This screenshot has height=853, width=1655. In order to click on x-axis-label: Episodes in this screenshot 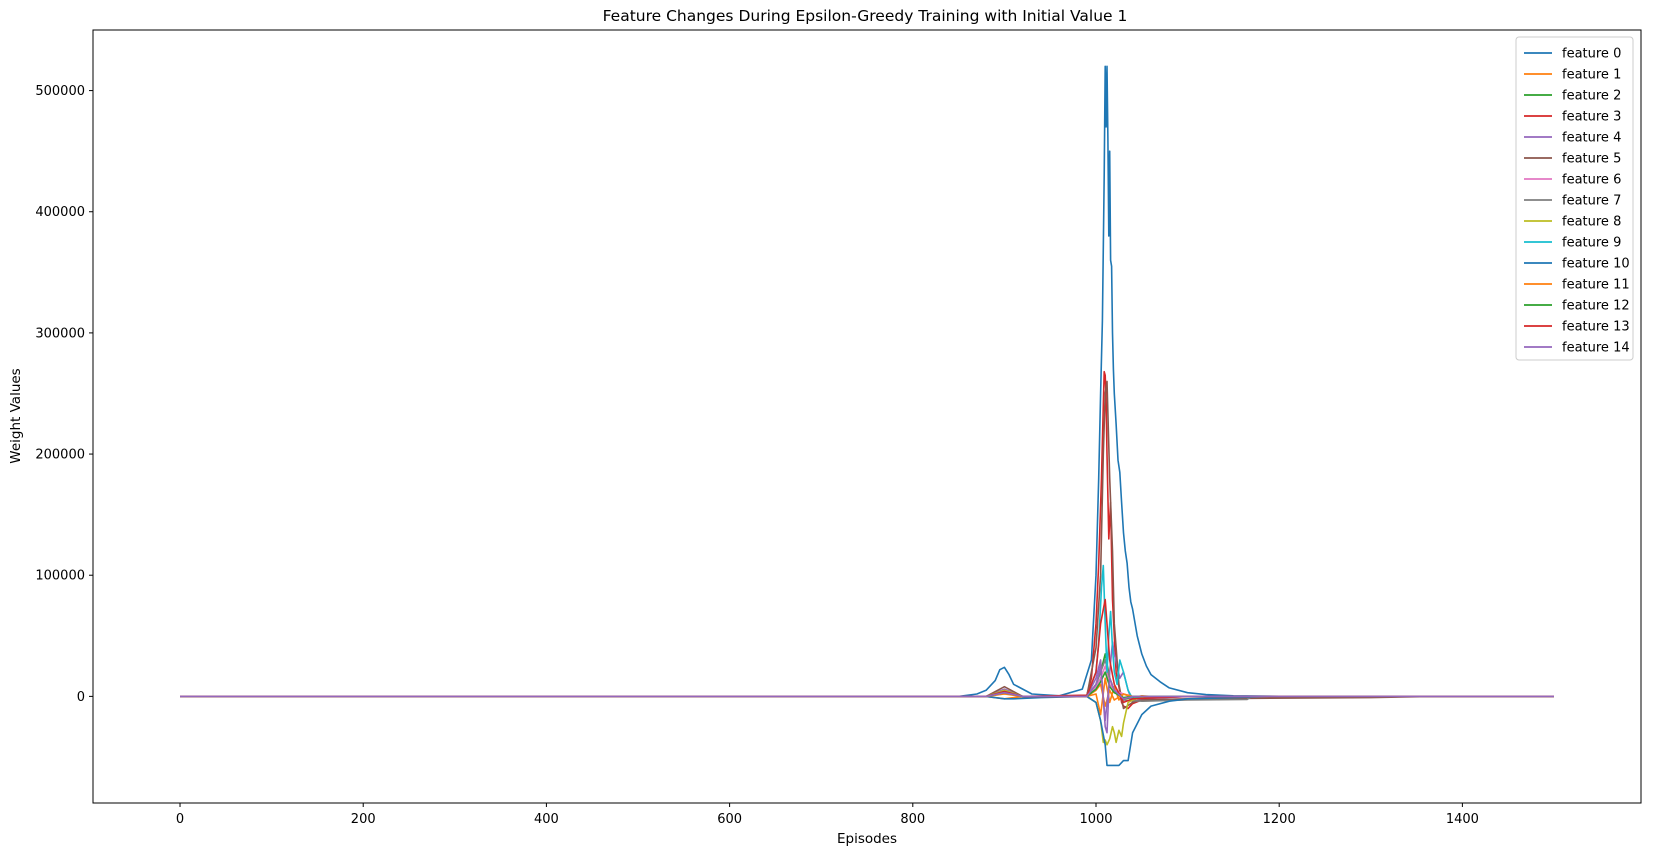, I will do `click(867, 839)`.